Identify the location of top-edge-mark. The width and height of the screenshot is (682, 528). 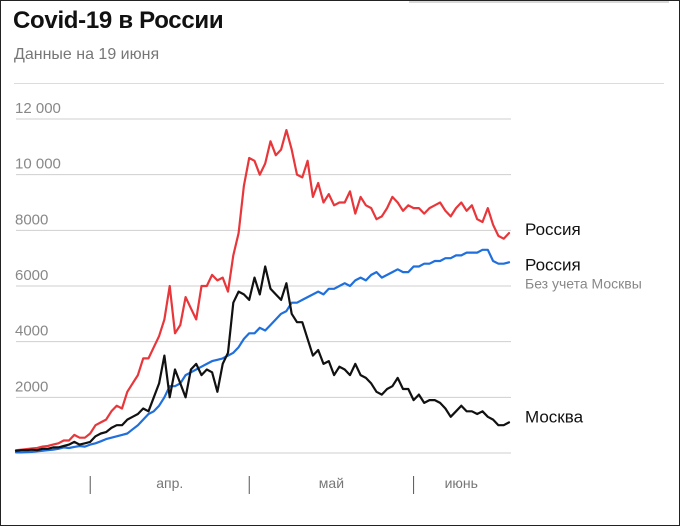
(539, 2).